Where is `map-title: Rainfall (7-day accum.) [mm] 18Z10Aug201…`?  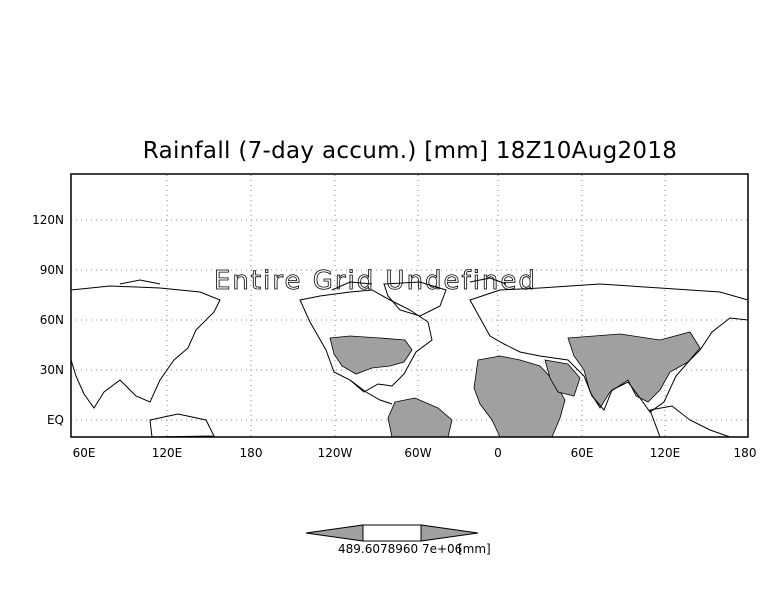
map-title: Rainfall (7-day accum.) [mm] 18Z10Aug201… is located at coordinates (410, 151).